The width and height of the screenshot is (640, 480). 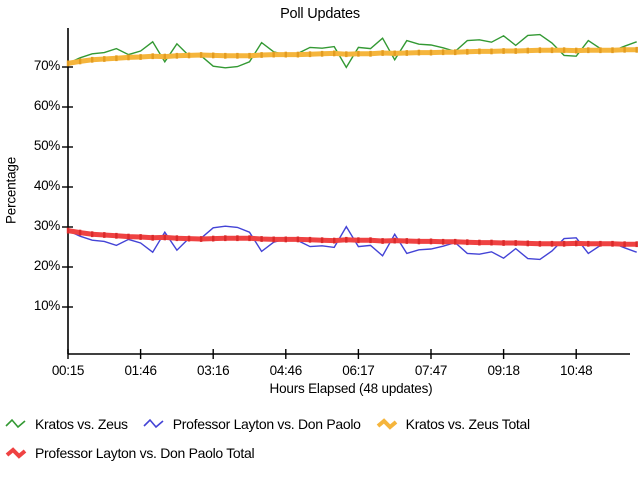 What do you see at coordinates (320, 14) in the screenshot?
I see `chart-title: Poll Updates` at bounding box center [320, 14].